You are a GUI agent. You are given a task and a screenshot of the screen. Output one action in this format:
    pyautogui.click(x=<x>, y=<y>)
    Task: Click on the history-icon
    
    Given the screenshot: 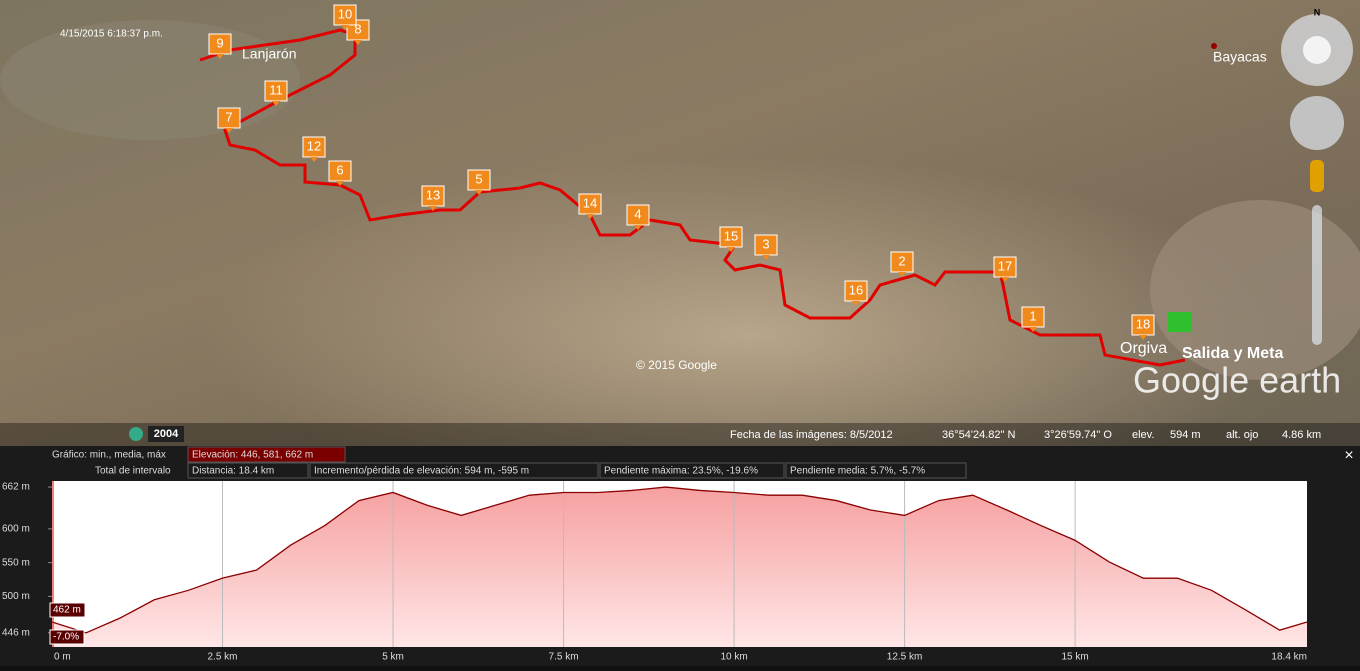 What is the action you would take?
    pyautogui.click(x=136, y=434)
    